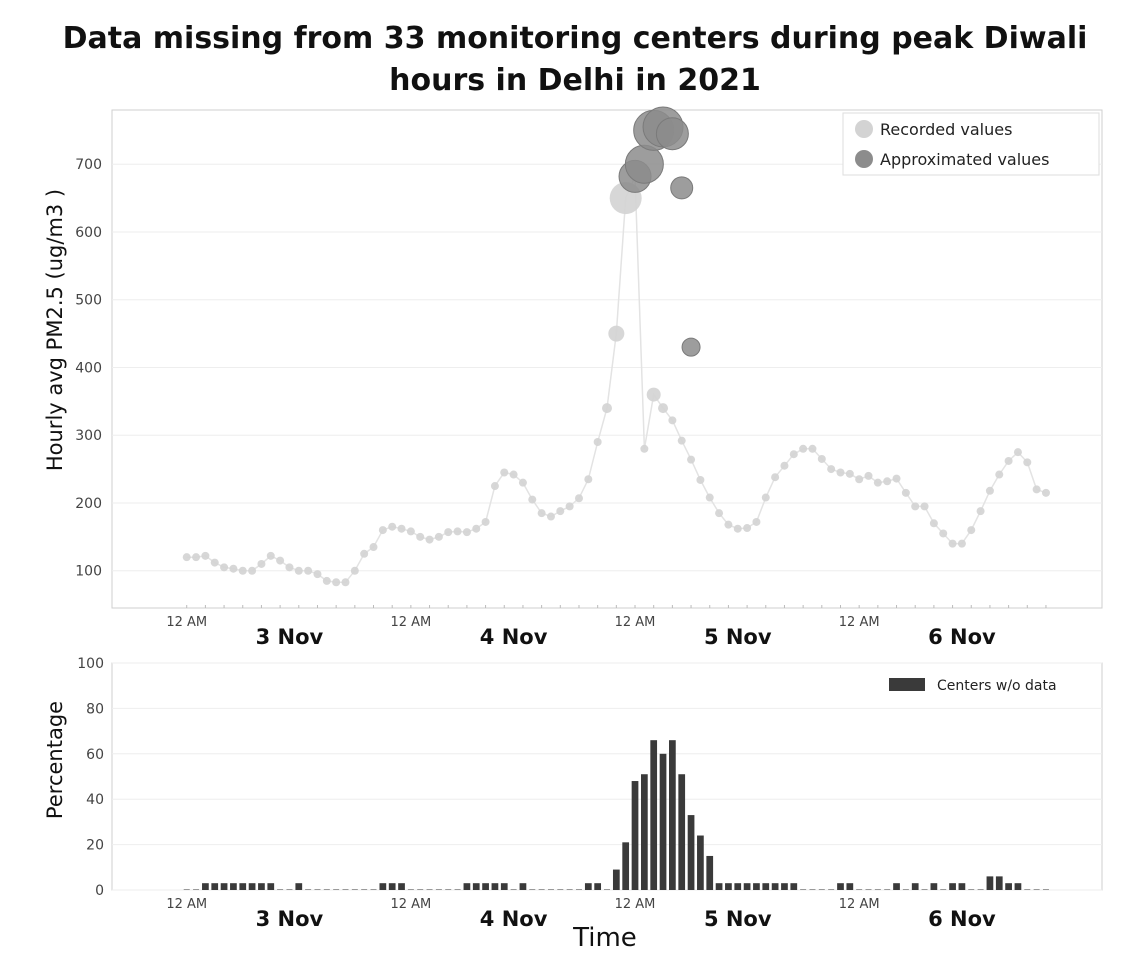 The width and height of the screenshot is (1140, 980). I want to click on pm25-legend: Recorded values Approximated values, so click(971, 144).